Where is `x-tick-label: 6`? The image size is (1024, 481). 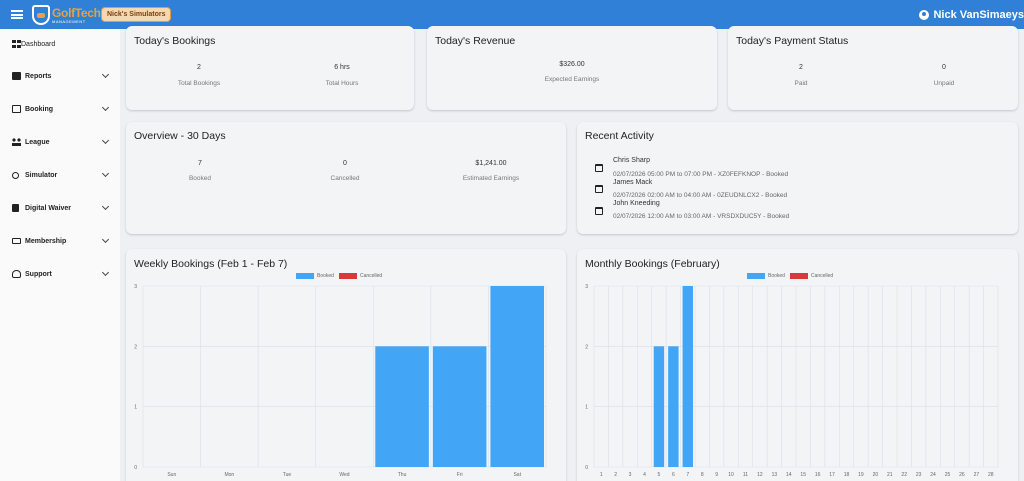
x-tick-label: 6 is located at coordinates (673, 475).